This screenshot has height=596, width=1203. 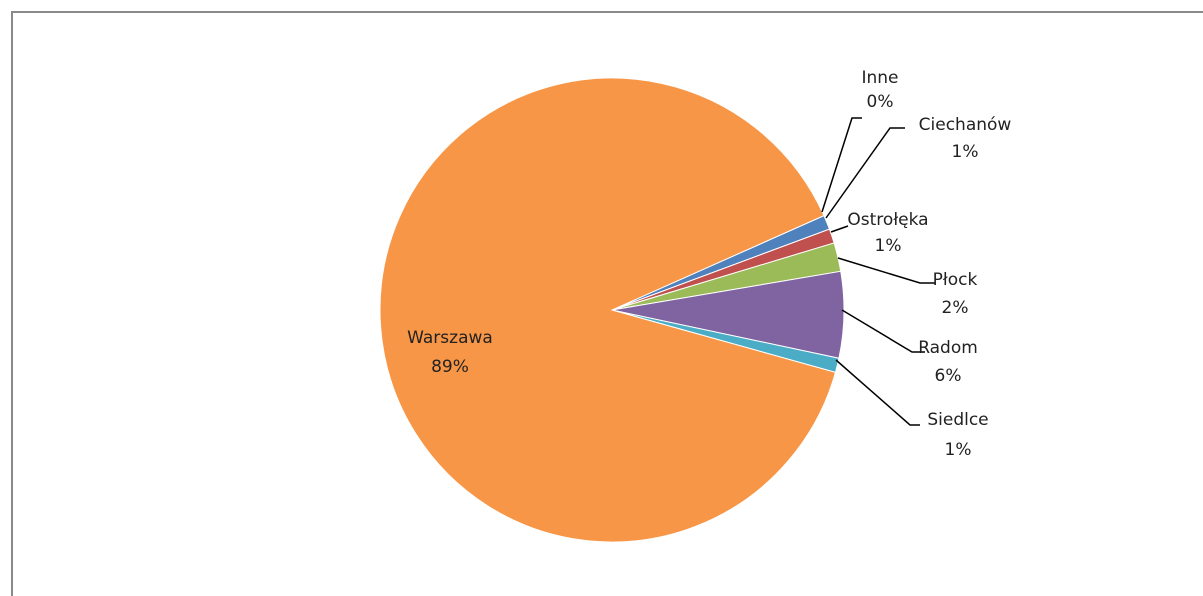 I want to click on slice-label: Radom, so click(x=948, y=348).